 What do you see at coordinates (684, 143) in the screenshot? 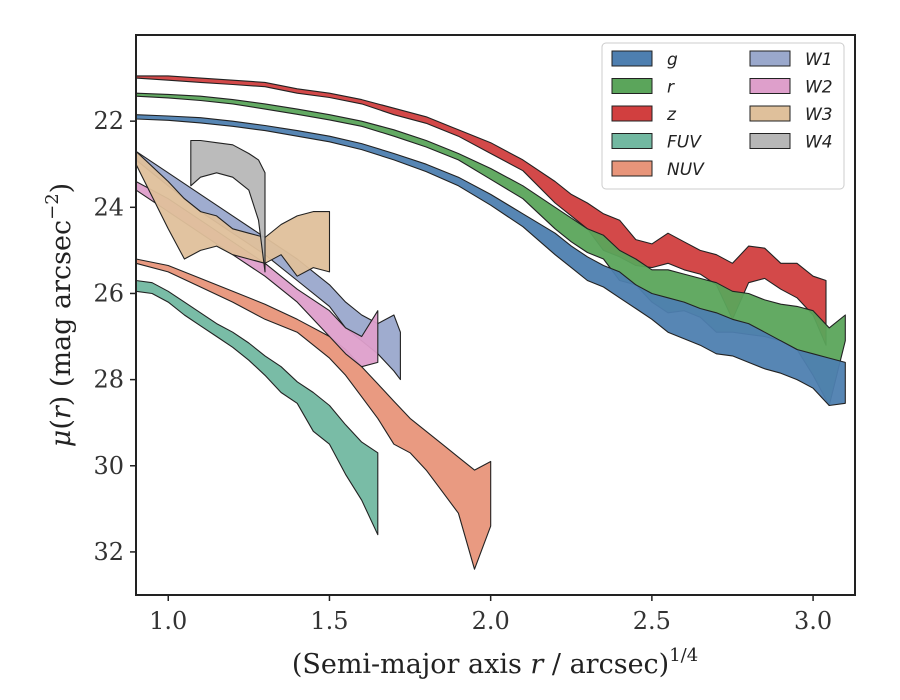
I see `legend-label-fuv: FUV` at bounding box center [684, 143].